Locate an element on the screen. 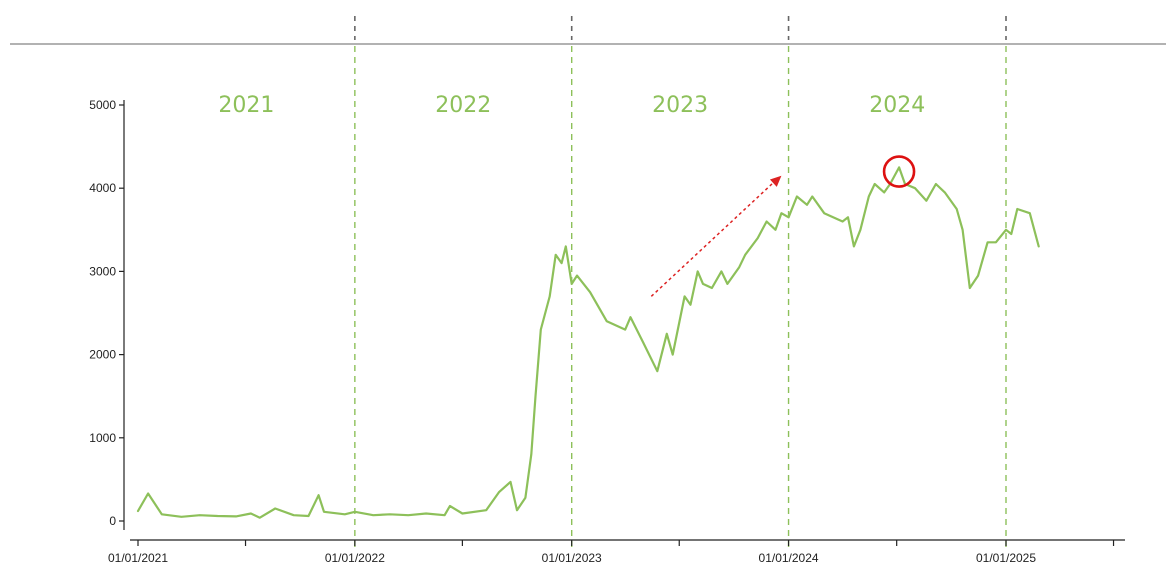  y-tick-label: 3000 is located at coordinates (102, 271).